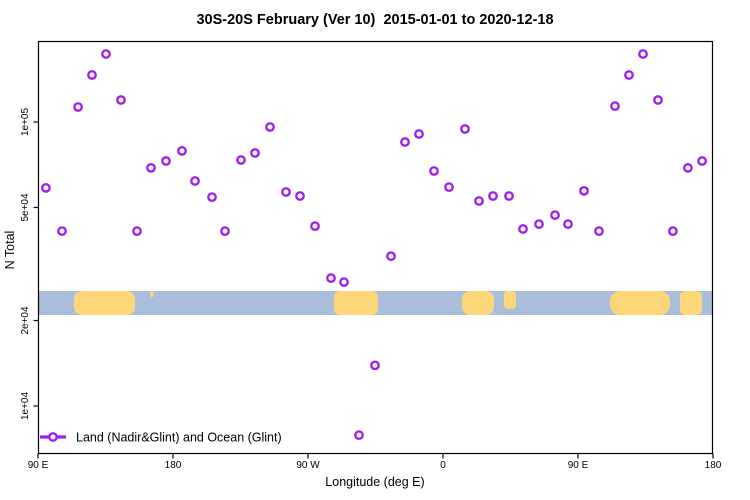 The image size is (750, 500). I want to click on map-strip, so click(375, 303).